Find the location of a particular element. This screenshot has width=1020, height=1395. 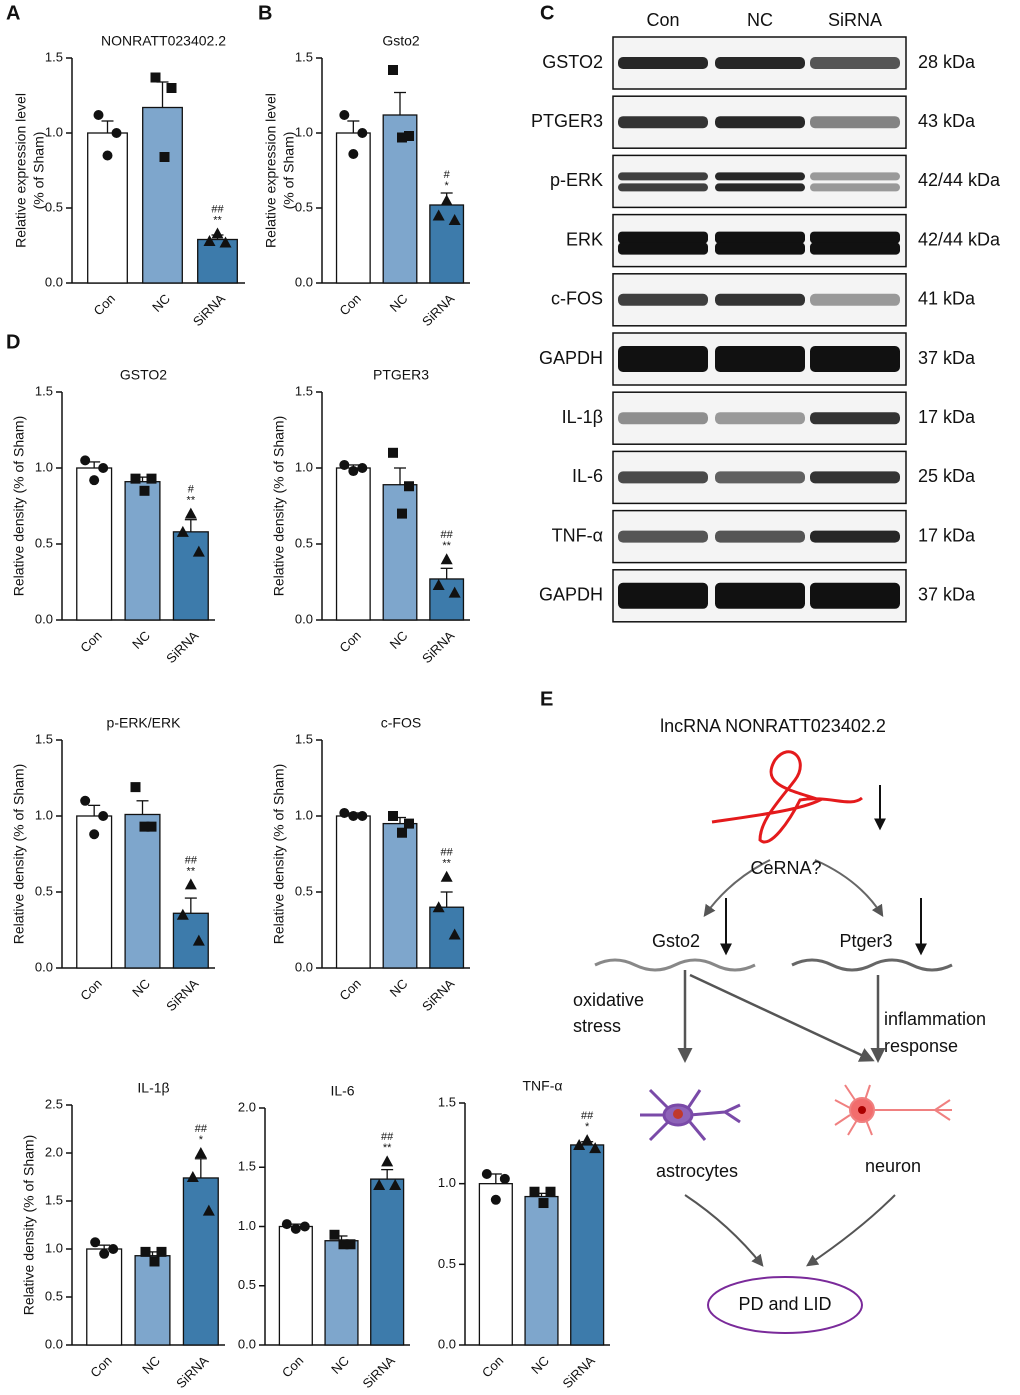

chart-title: NONRATT023402.2 is located at coordinates (163, 41).